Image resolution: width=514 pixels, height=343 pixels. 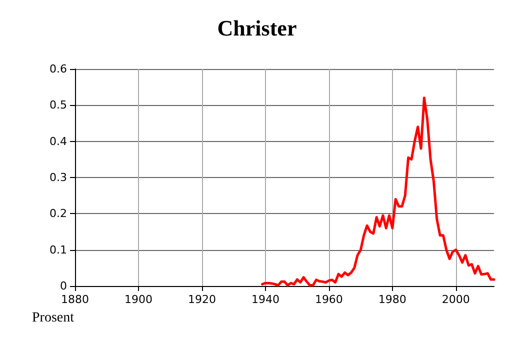 What do you see at coordinates (75, 299) in the screenshot?
I see `x-tick-label: 1880` at bounding box center [75, 299].